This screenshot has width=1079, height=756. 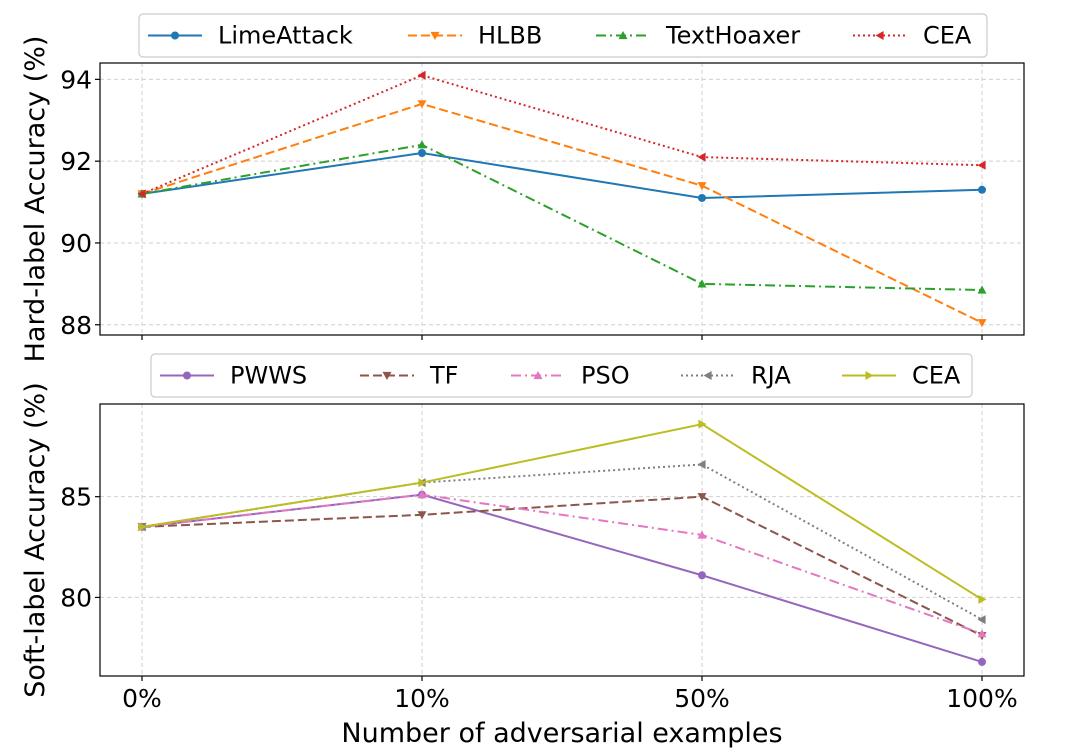 What do you see at coordinates (142, 698) in the screenshot?
I see `x-tick-label: 0%` at bounding box center [142, 698].